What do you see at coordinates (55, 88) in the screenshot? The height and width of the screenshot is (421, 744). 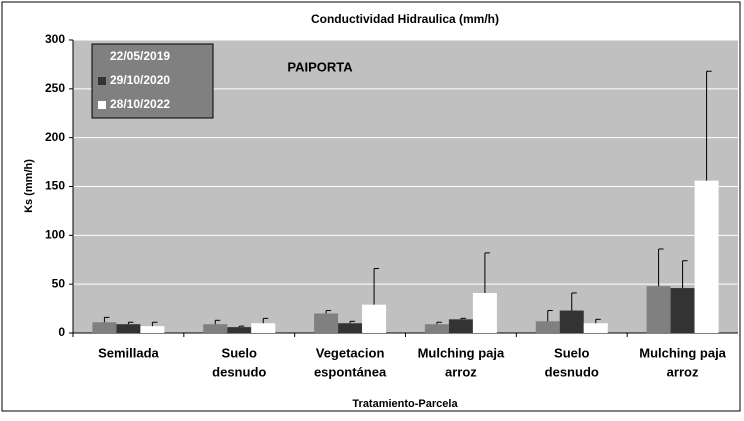 I see `y-tick-label: 250` at bounding box center [55, 88].